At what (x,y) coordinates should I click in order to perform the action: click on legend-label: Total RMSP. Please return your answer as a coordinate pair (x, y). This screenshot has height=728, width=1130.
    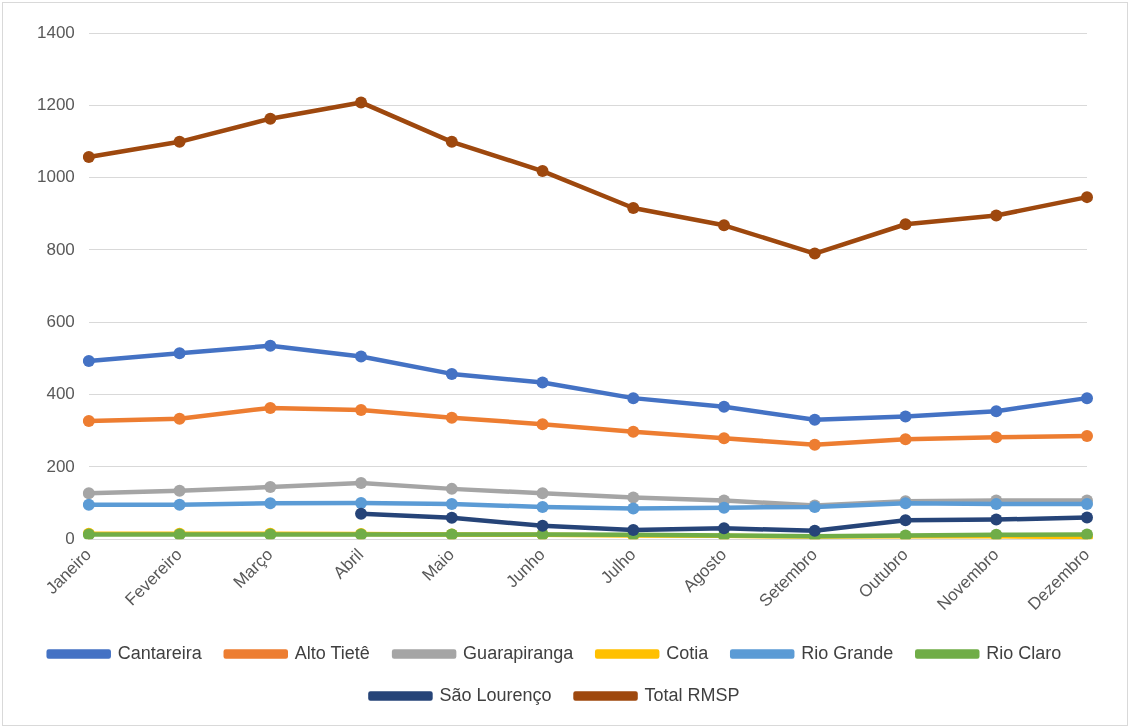
    Looking at the image, I should click on (692, 694).